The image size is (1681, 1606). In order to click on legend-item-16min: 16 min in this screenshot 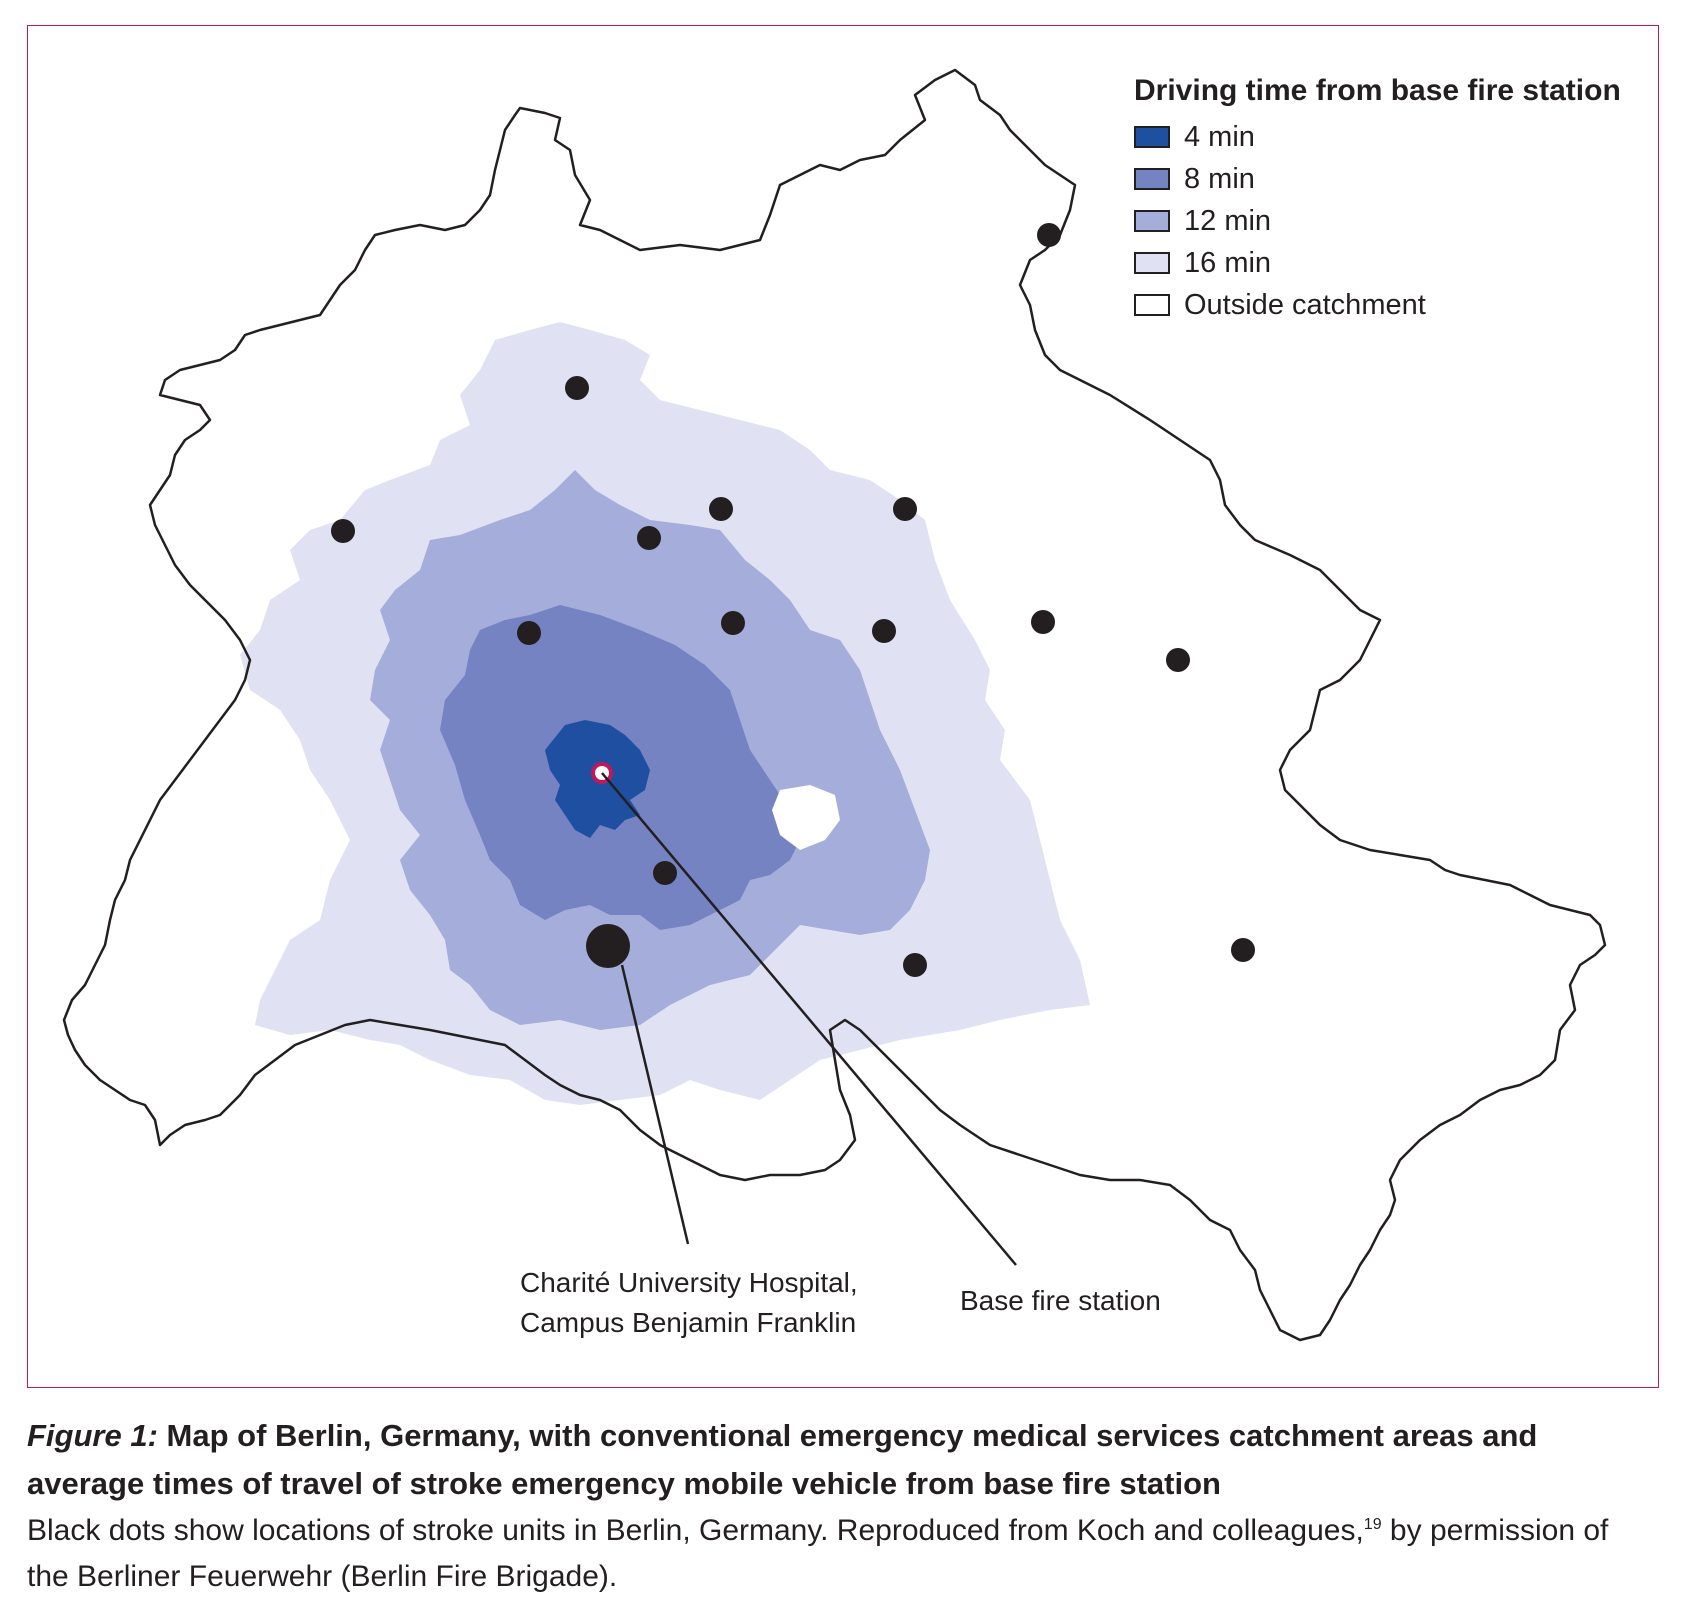, I will do `click(1394, 263)`.